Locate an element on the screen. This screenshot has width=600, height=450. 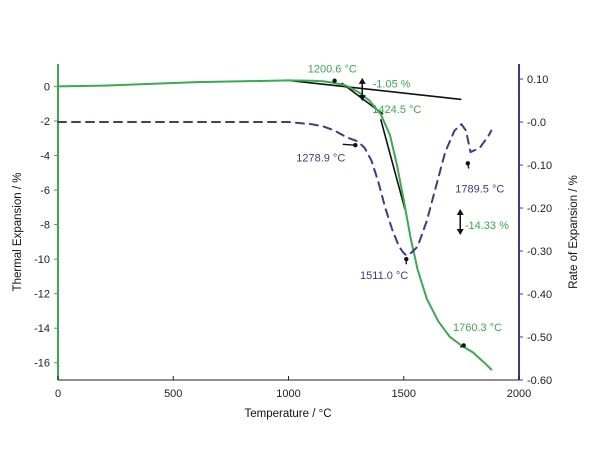
y-left-tick-label: -12 is located at coordinates (42, 295).